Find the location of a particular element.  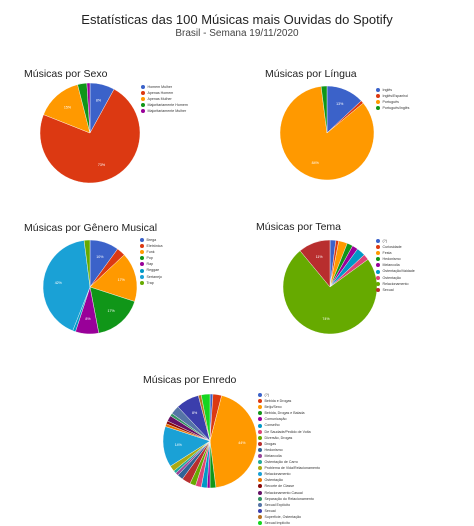

legend-item: Hedonismo is located at coordinates (289, 450).